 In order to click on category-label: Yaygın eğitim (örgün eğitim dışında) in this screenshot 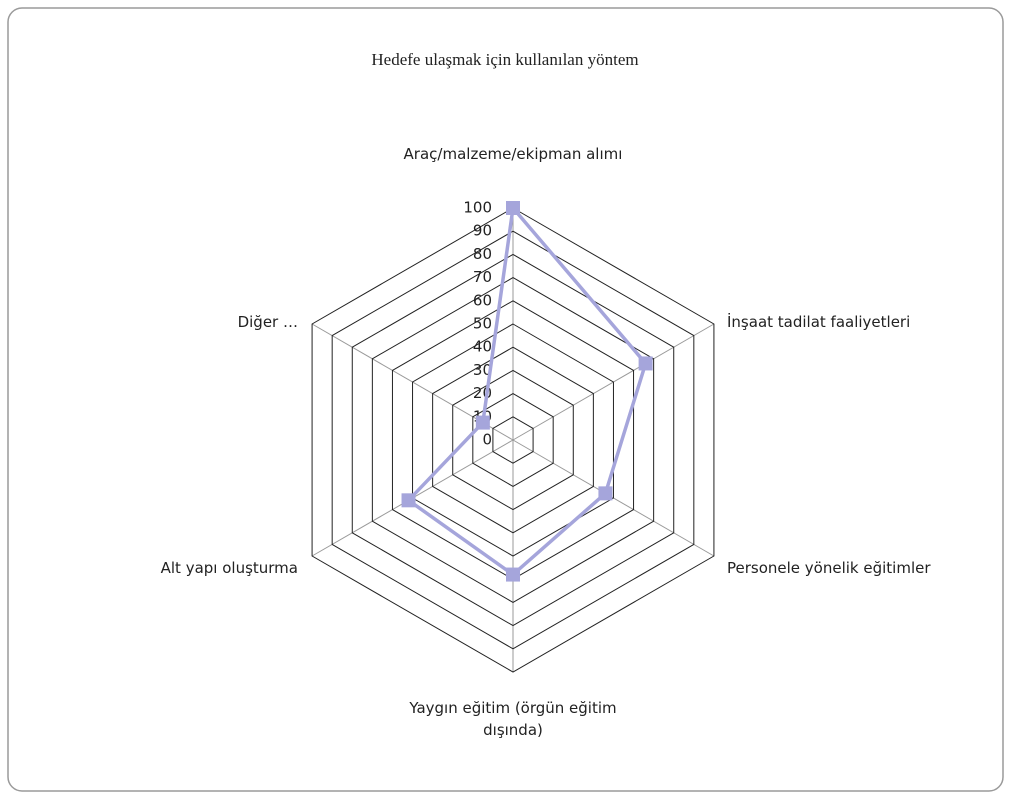, I will do `click(513, 719)`.